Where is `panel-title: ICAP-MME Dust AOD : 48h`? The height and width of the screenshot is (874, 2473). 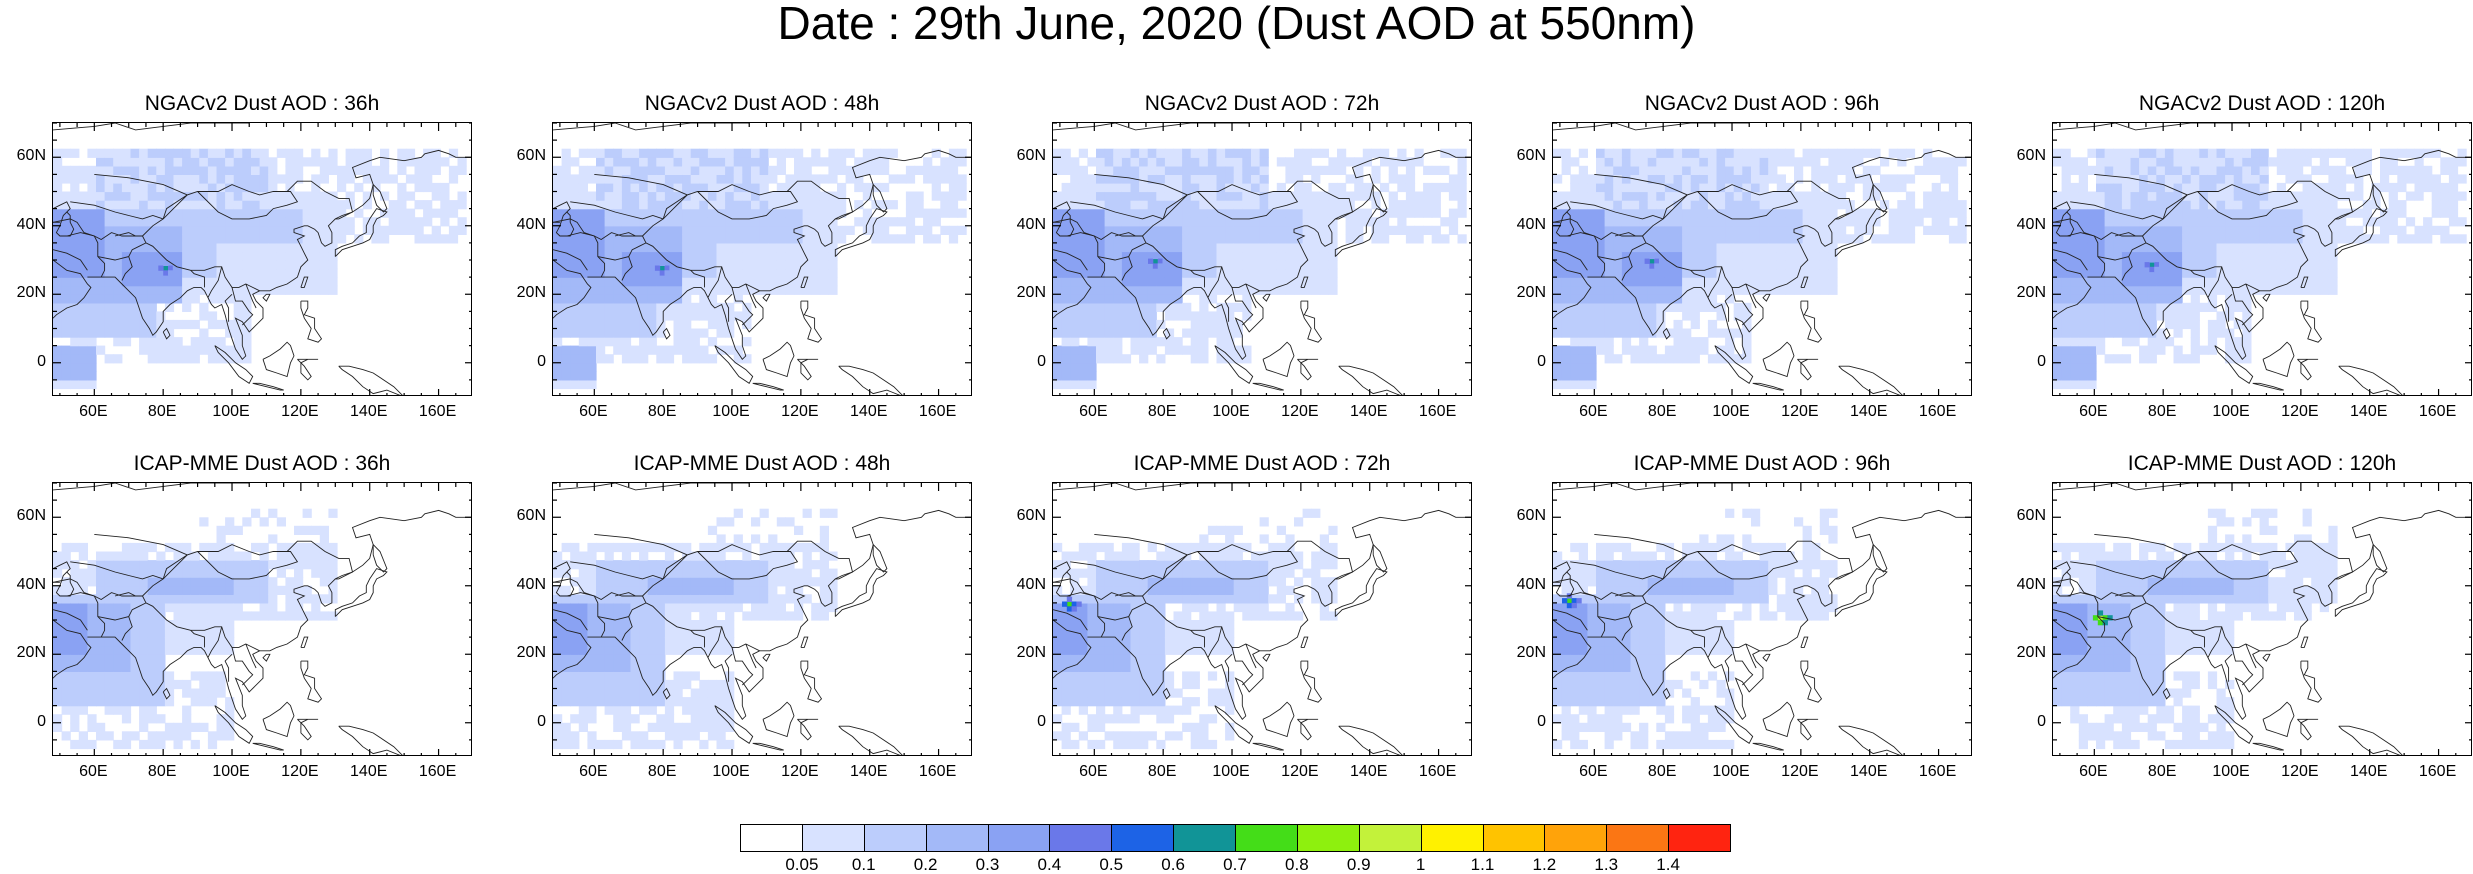
panel-title: ICAP-MME Dust AOD : 48h is located at coordinates (762, 463).